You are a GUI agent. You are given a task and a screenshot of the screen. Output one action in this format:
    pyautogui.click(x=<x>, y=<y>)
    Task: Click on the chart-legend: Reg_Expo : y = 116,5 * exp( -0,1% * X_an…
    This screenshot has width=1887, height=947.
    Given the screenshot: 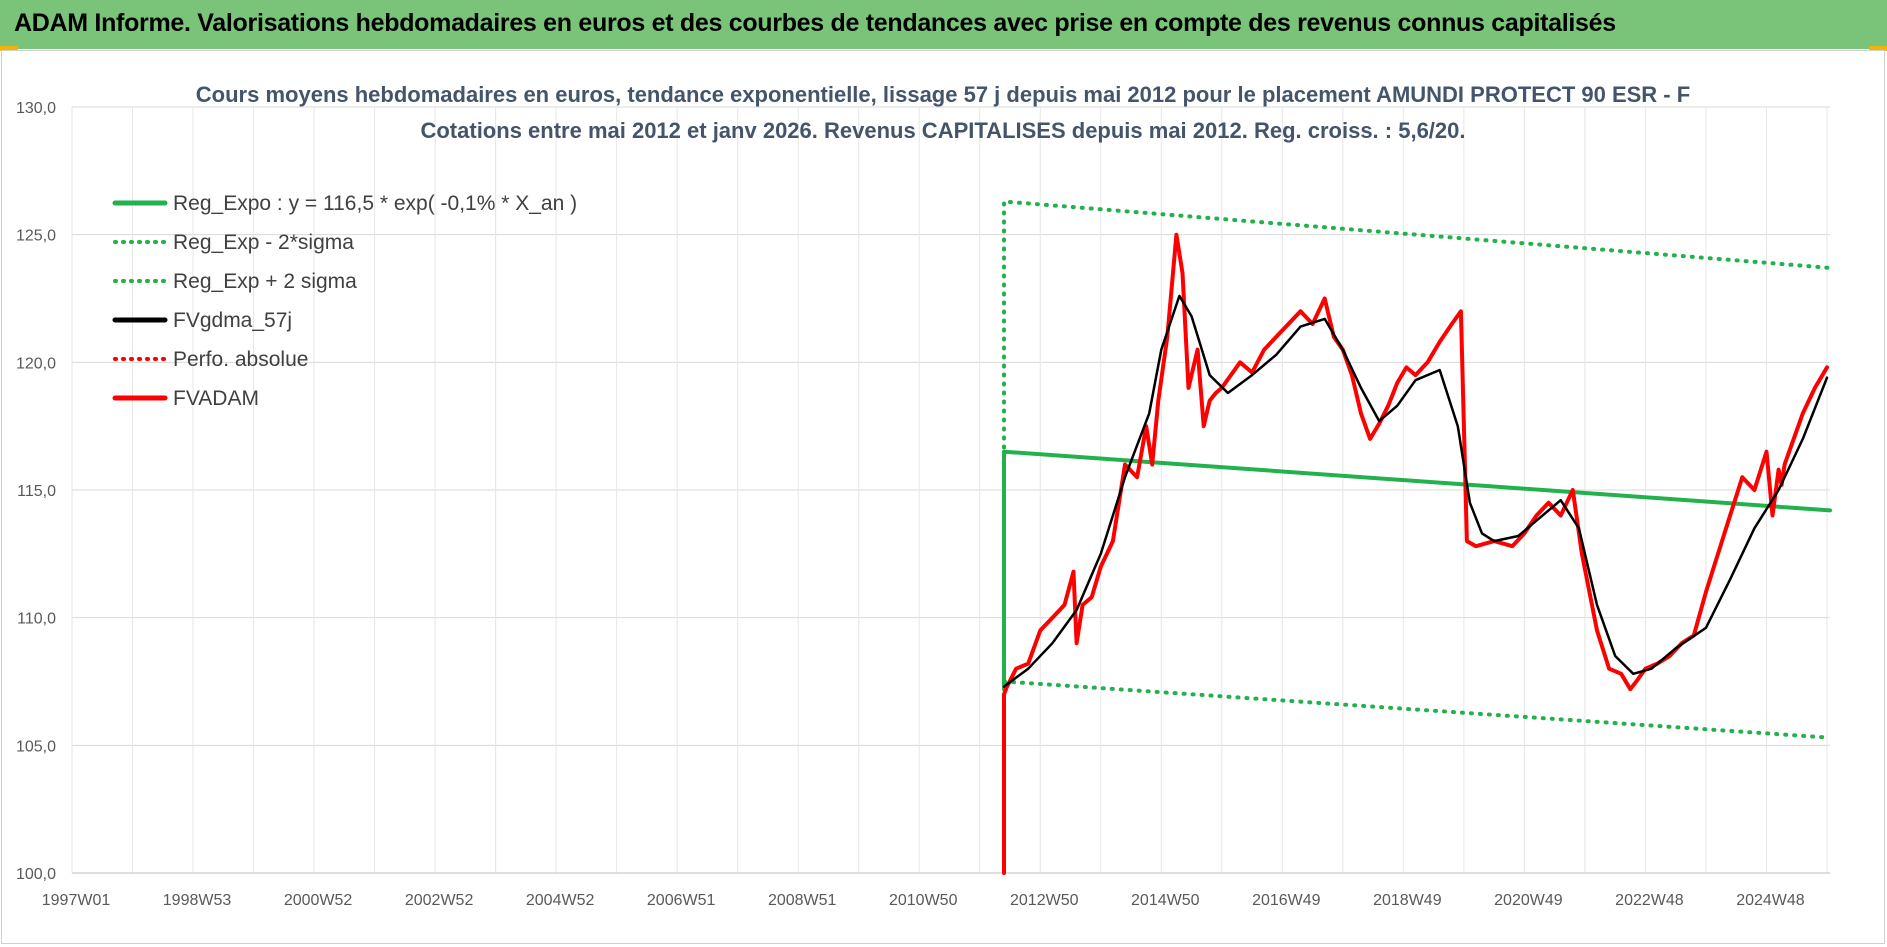 What is the action you would take?
    pyautogui.click(x=344, y=301)
    